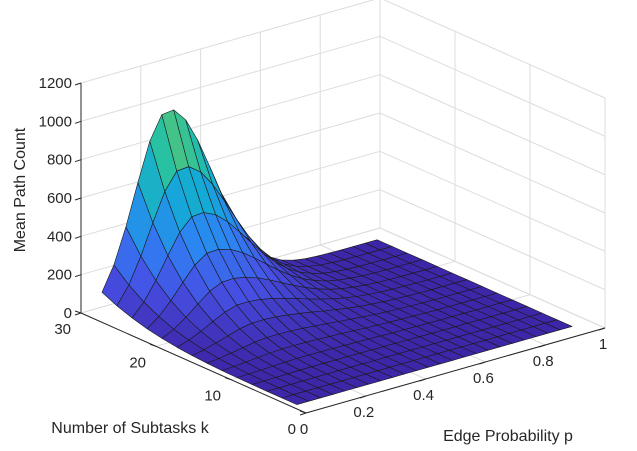 Image resolution: width=637 pixels, height=451 pixels. What do you see at coordinates (130, 428) in the screenshot?
I see `y-axis-label: Number of Subtasks k` at bounding box center [130, 428].